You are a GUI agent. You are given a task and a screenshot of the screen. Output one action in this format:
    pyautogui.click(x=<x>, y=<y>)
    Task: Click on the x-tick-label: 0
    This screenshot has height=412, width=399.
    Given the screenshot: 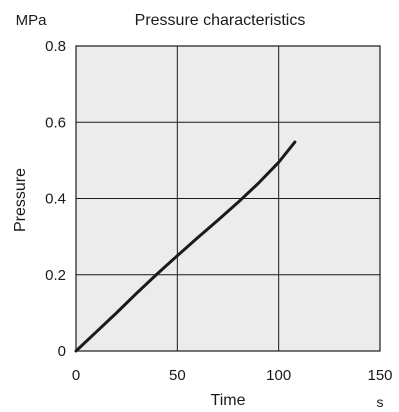 What is the action you would take?
    pyautogui.click(x=76, y=375)
    